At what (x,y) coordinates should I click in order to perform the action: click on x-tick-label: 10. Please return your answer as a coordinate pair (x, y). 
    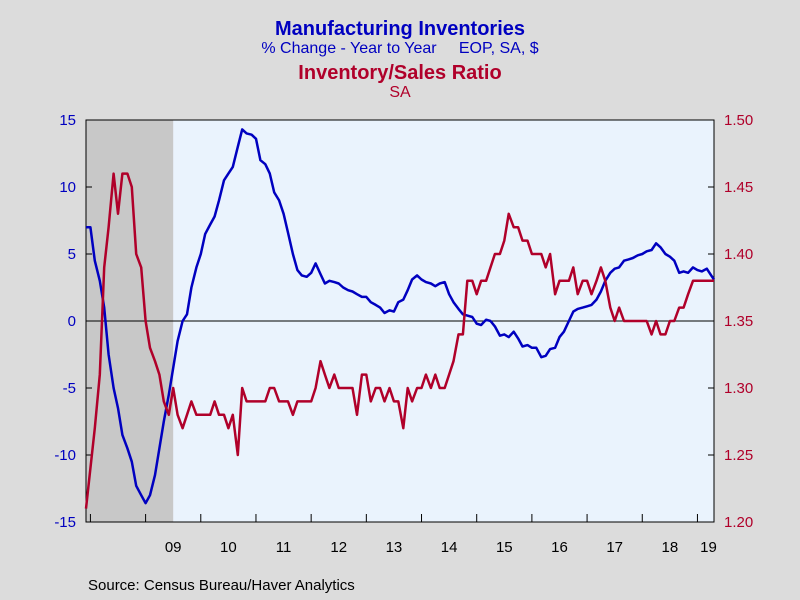
    Looking at the image, I should click on (228, 547).